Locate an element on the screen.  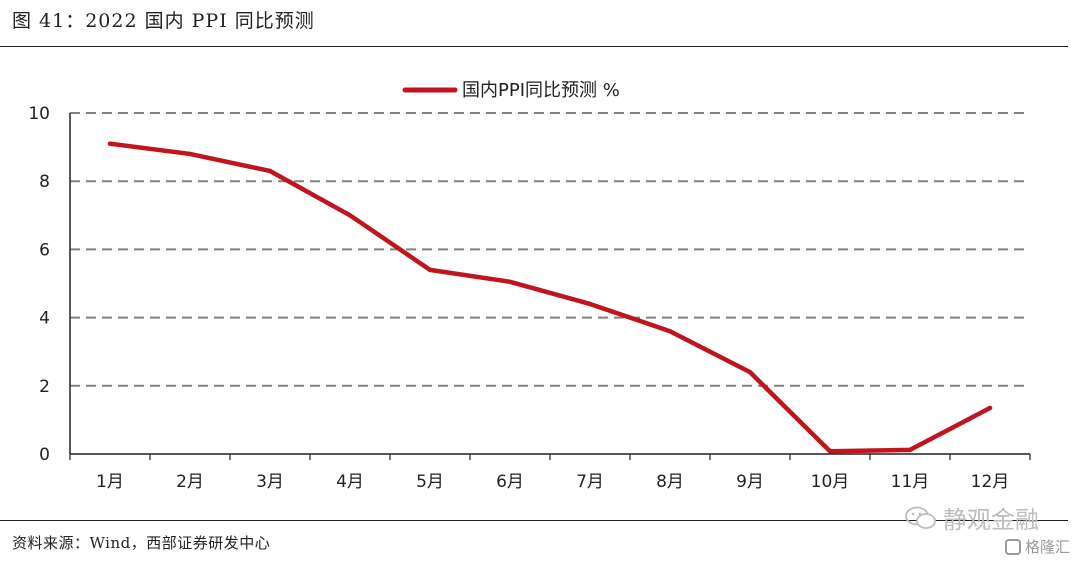
x-tick-label: 3月 is located at coordinates (270, 482).